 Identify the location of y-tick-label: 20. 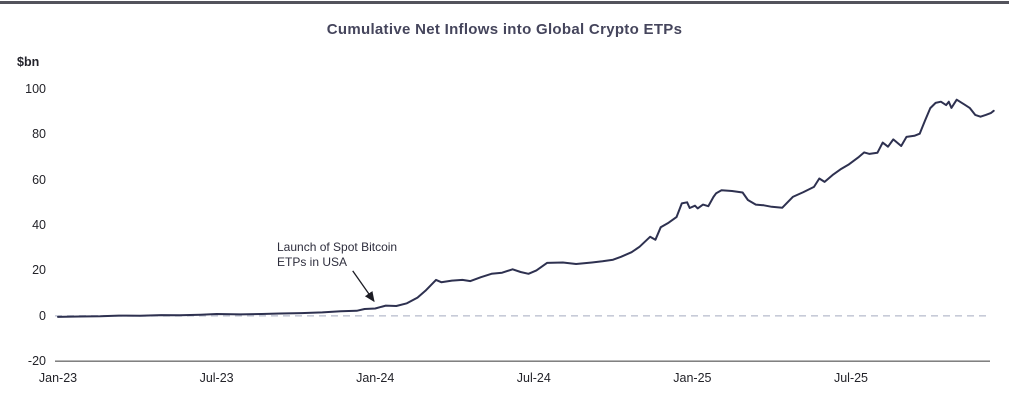
(39, 270).